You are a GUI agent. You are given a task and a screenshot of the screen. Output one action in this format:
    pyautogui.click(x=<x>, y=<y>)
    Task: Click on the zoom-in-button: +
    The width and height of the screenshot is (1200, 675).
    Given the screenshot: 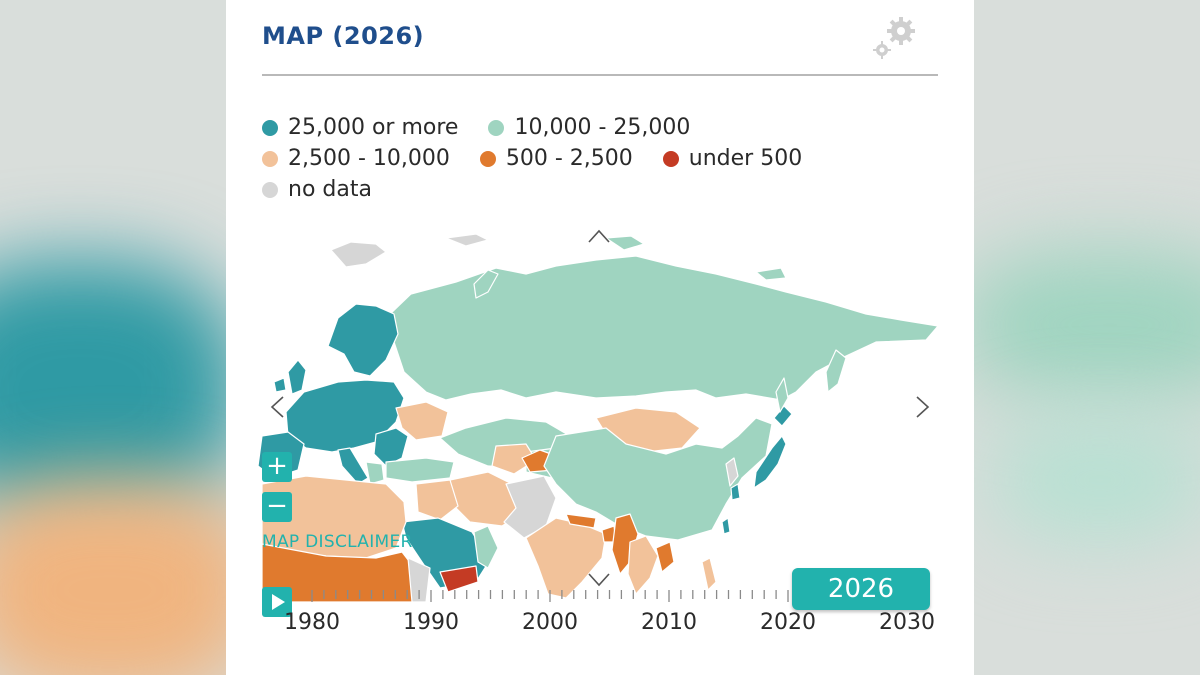 What is the action you would take?
    pyautogui.click(x=277, y=467)
    